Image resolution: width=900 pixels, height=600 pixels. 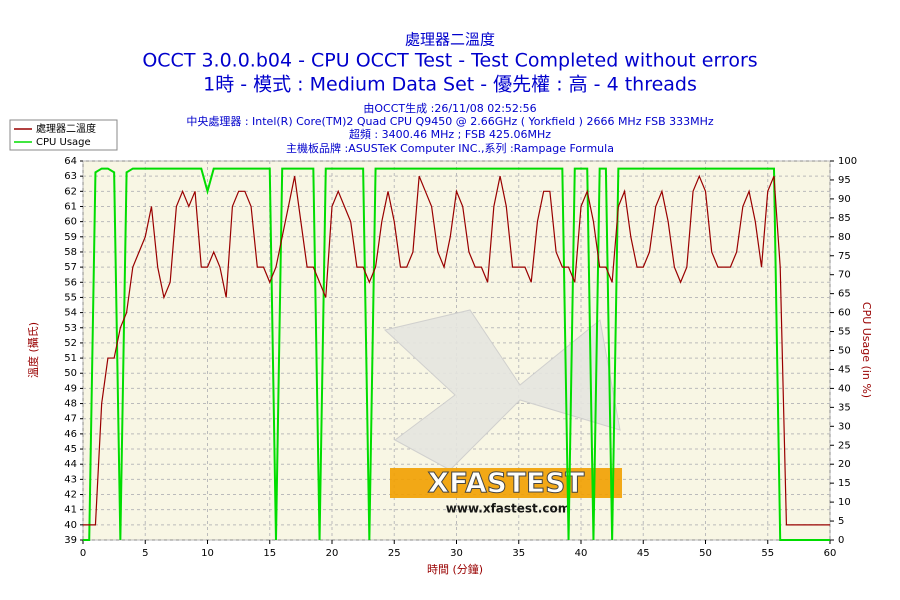 What do you see at coordinates (844, 407) in the screenshot?
I see `y2-tick-label: 35` at bounding box center [844, 407].